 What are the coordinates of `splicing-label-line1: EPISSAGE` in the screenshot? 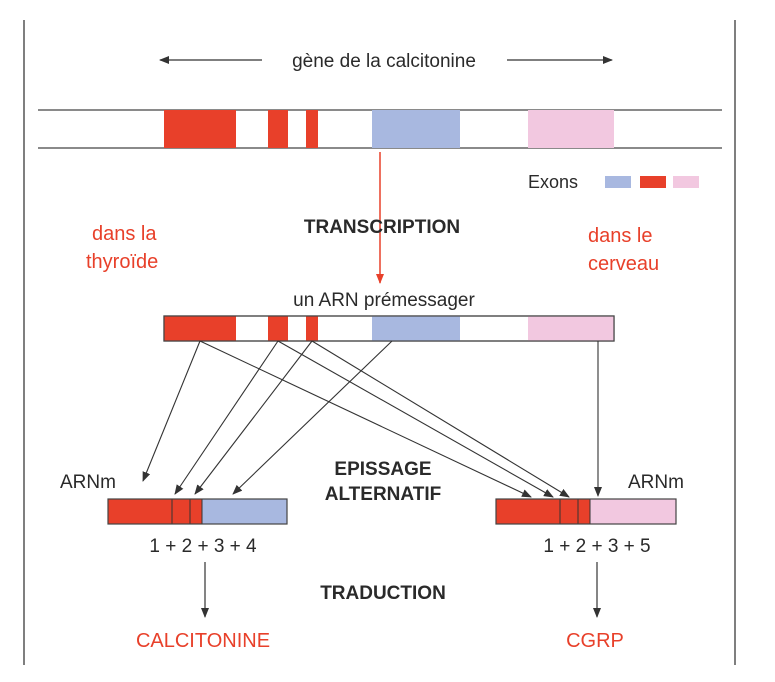 It's located at (382, 469).